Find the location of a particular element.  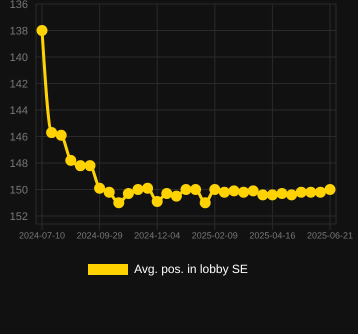

x-tick-label: 2024-09-29 is located at coordinates (99, 235).